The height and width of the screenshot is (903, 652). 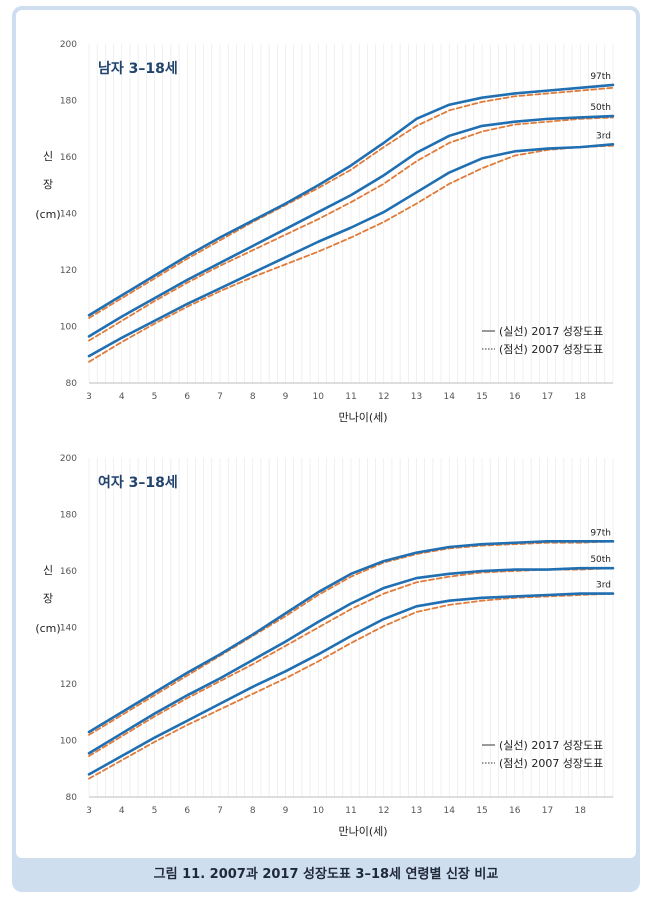 What do you see at coordinates (138, 68) in the screenshot?
I see `chart-title: 남자 3–18세` at bounding box center [138, 68].